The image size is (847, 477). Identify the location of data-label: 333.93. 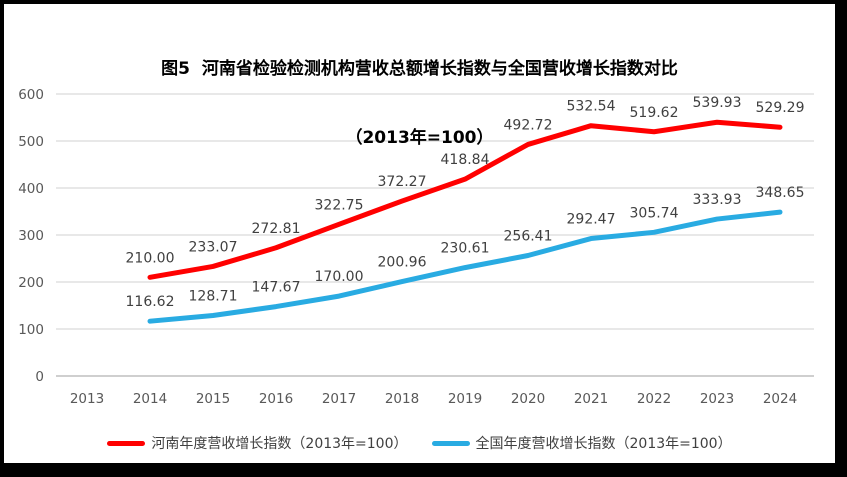
(717, 200).